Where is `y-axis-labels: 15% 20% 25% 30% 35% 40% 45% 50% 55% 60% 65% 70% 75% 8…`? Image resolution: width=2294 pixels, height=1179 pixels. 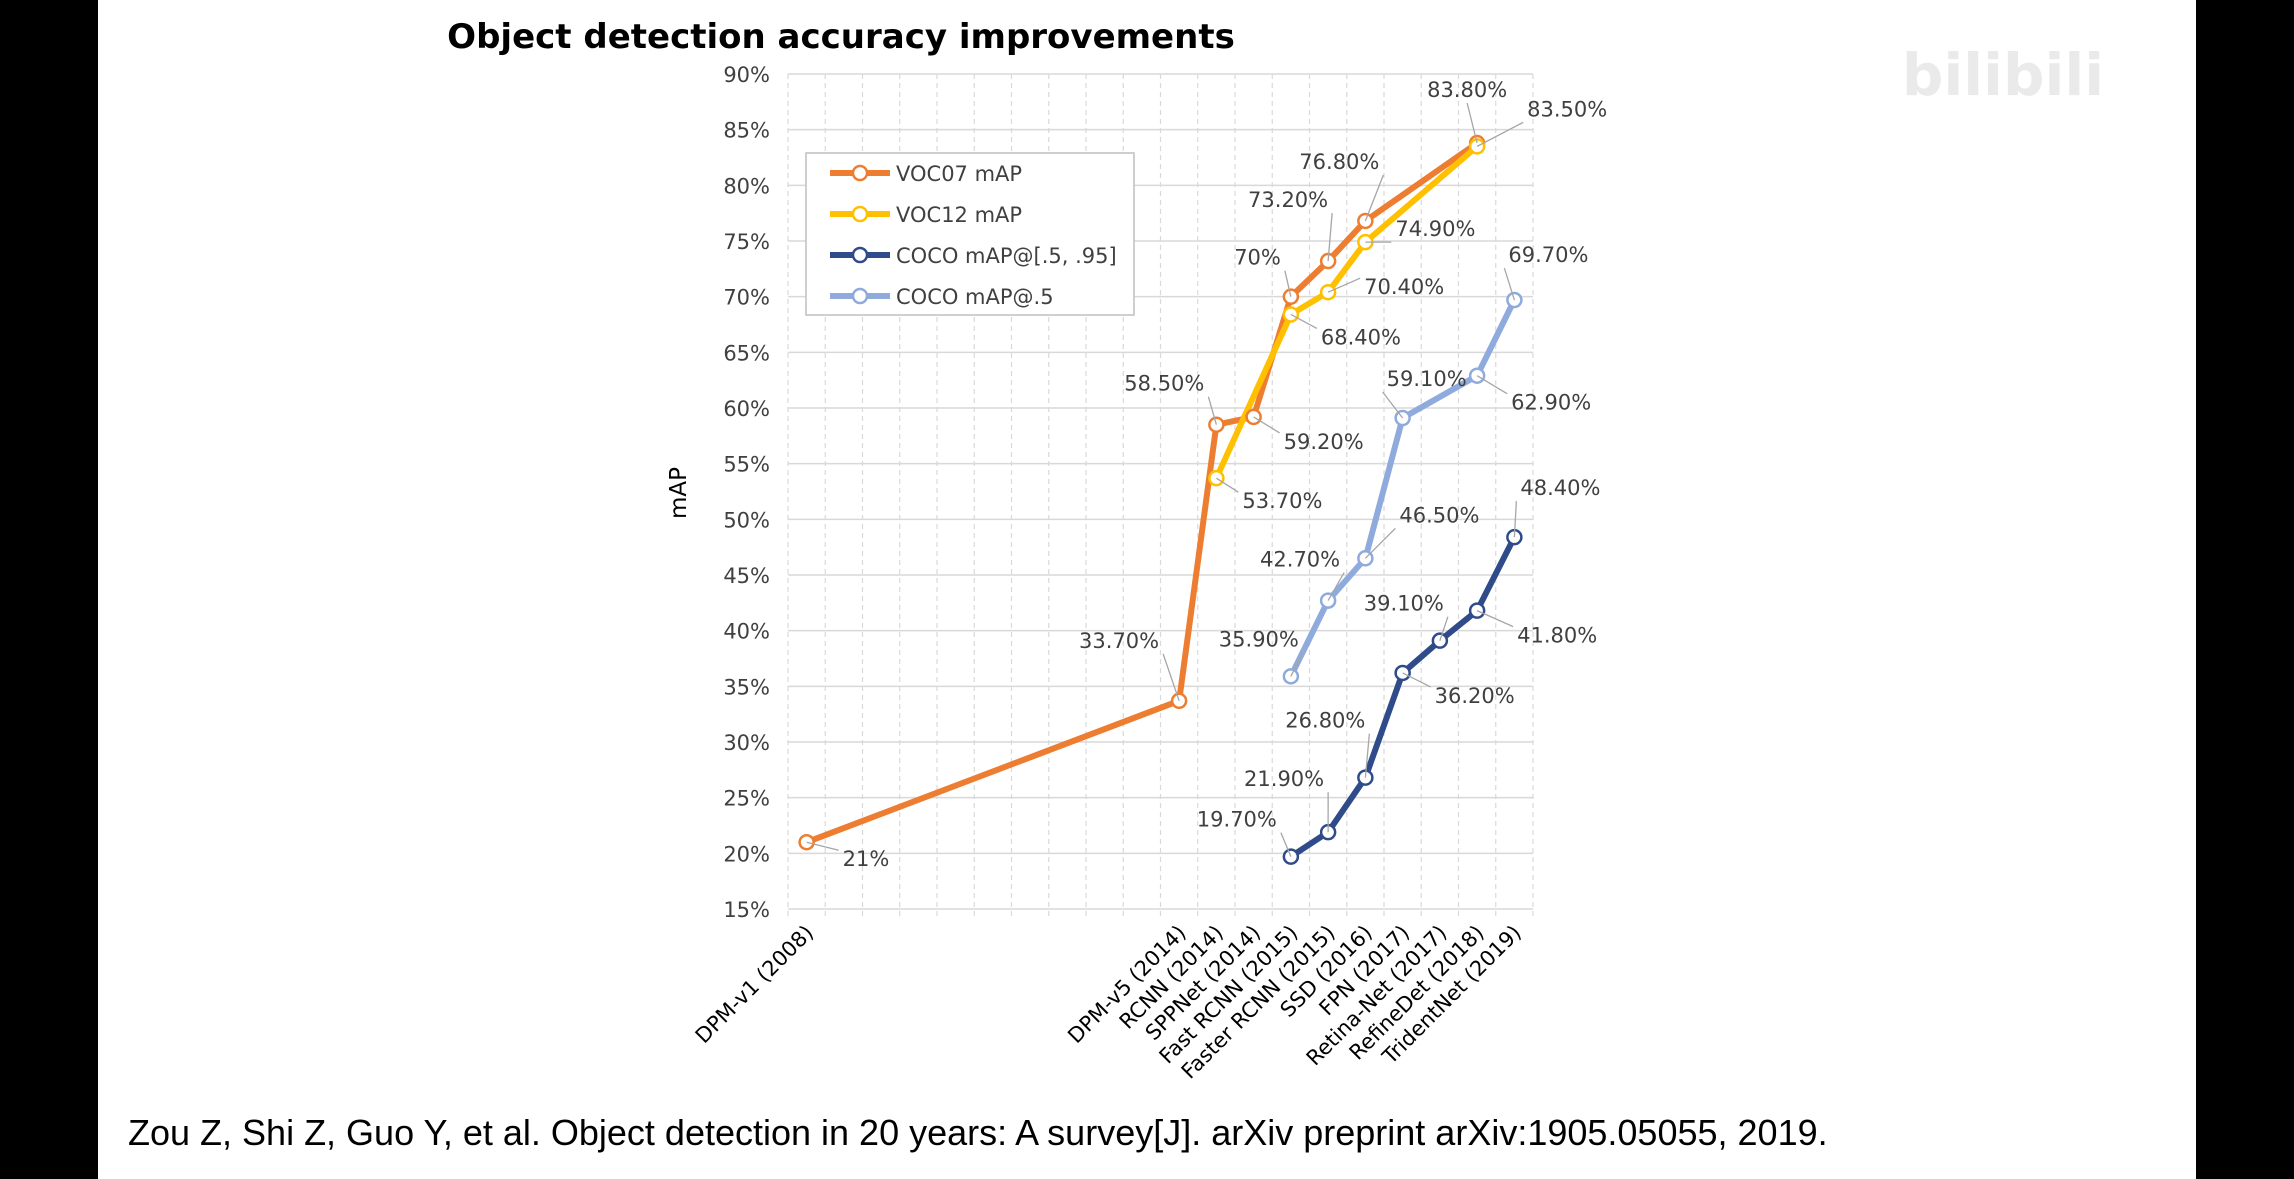 y-axis-labels: 15% 20% 25% 30% 35% 40% 45% 50% 55% 60% 65% 70% 75% 8… is located at coordinates (746, 492).